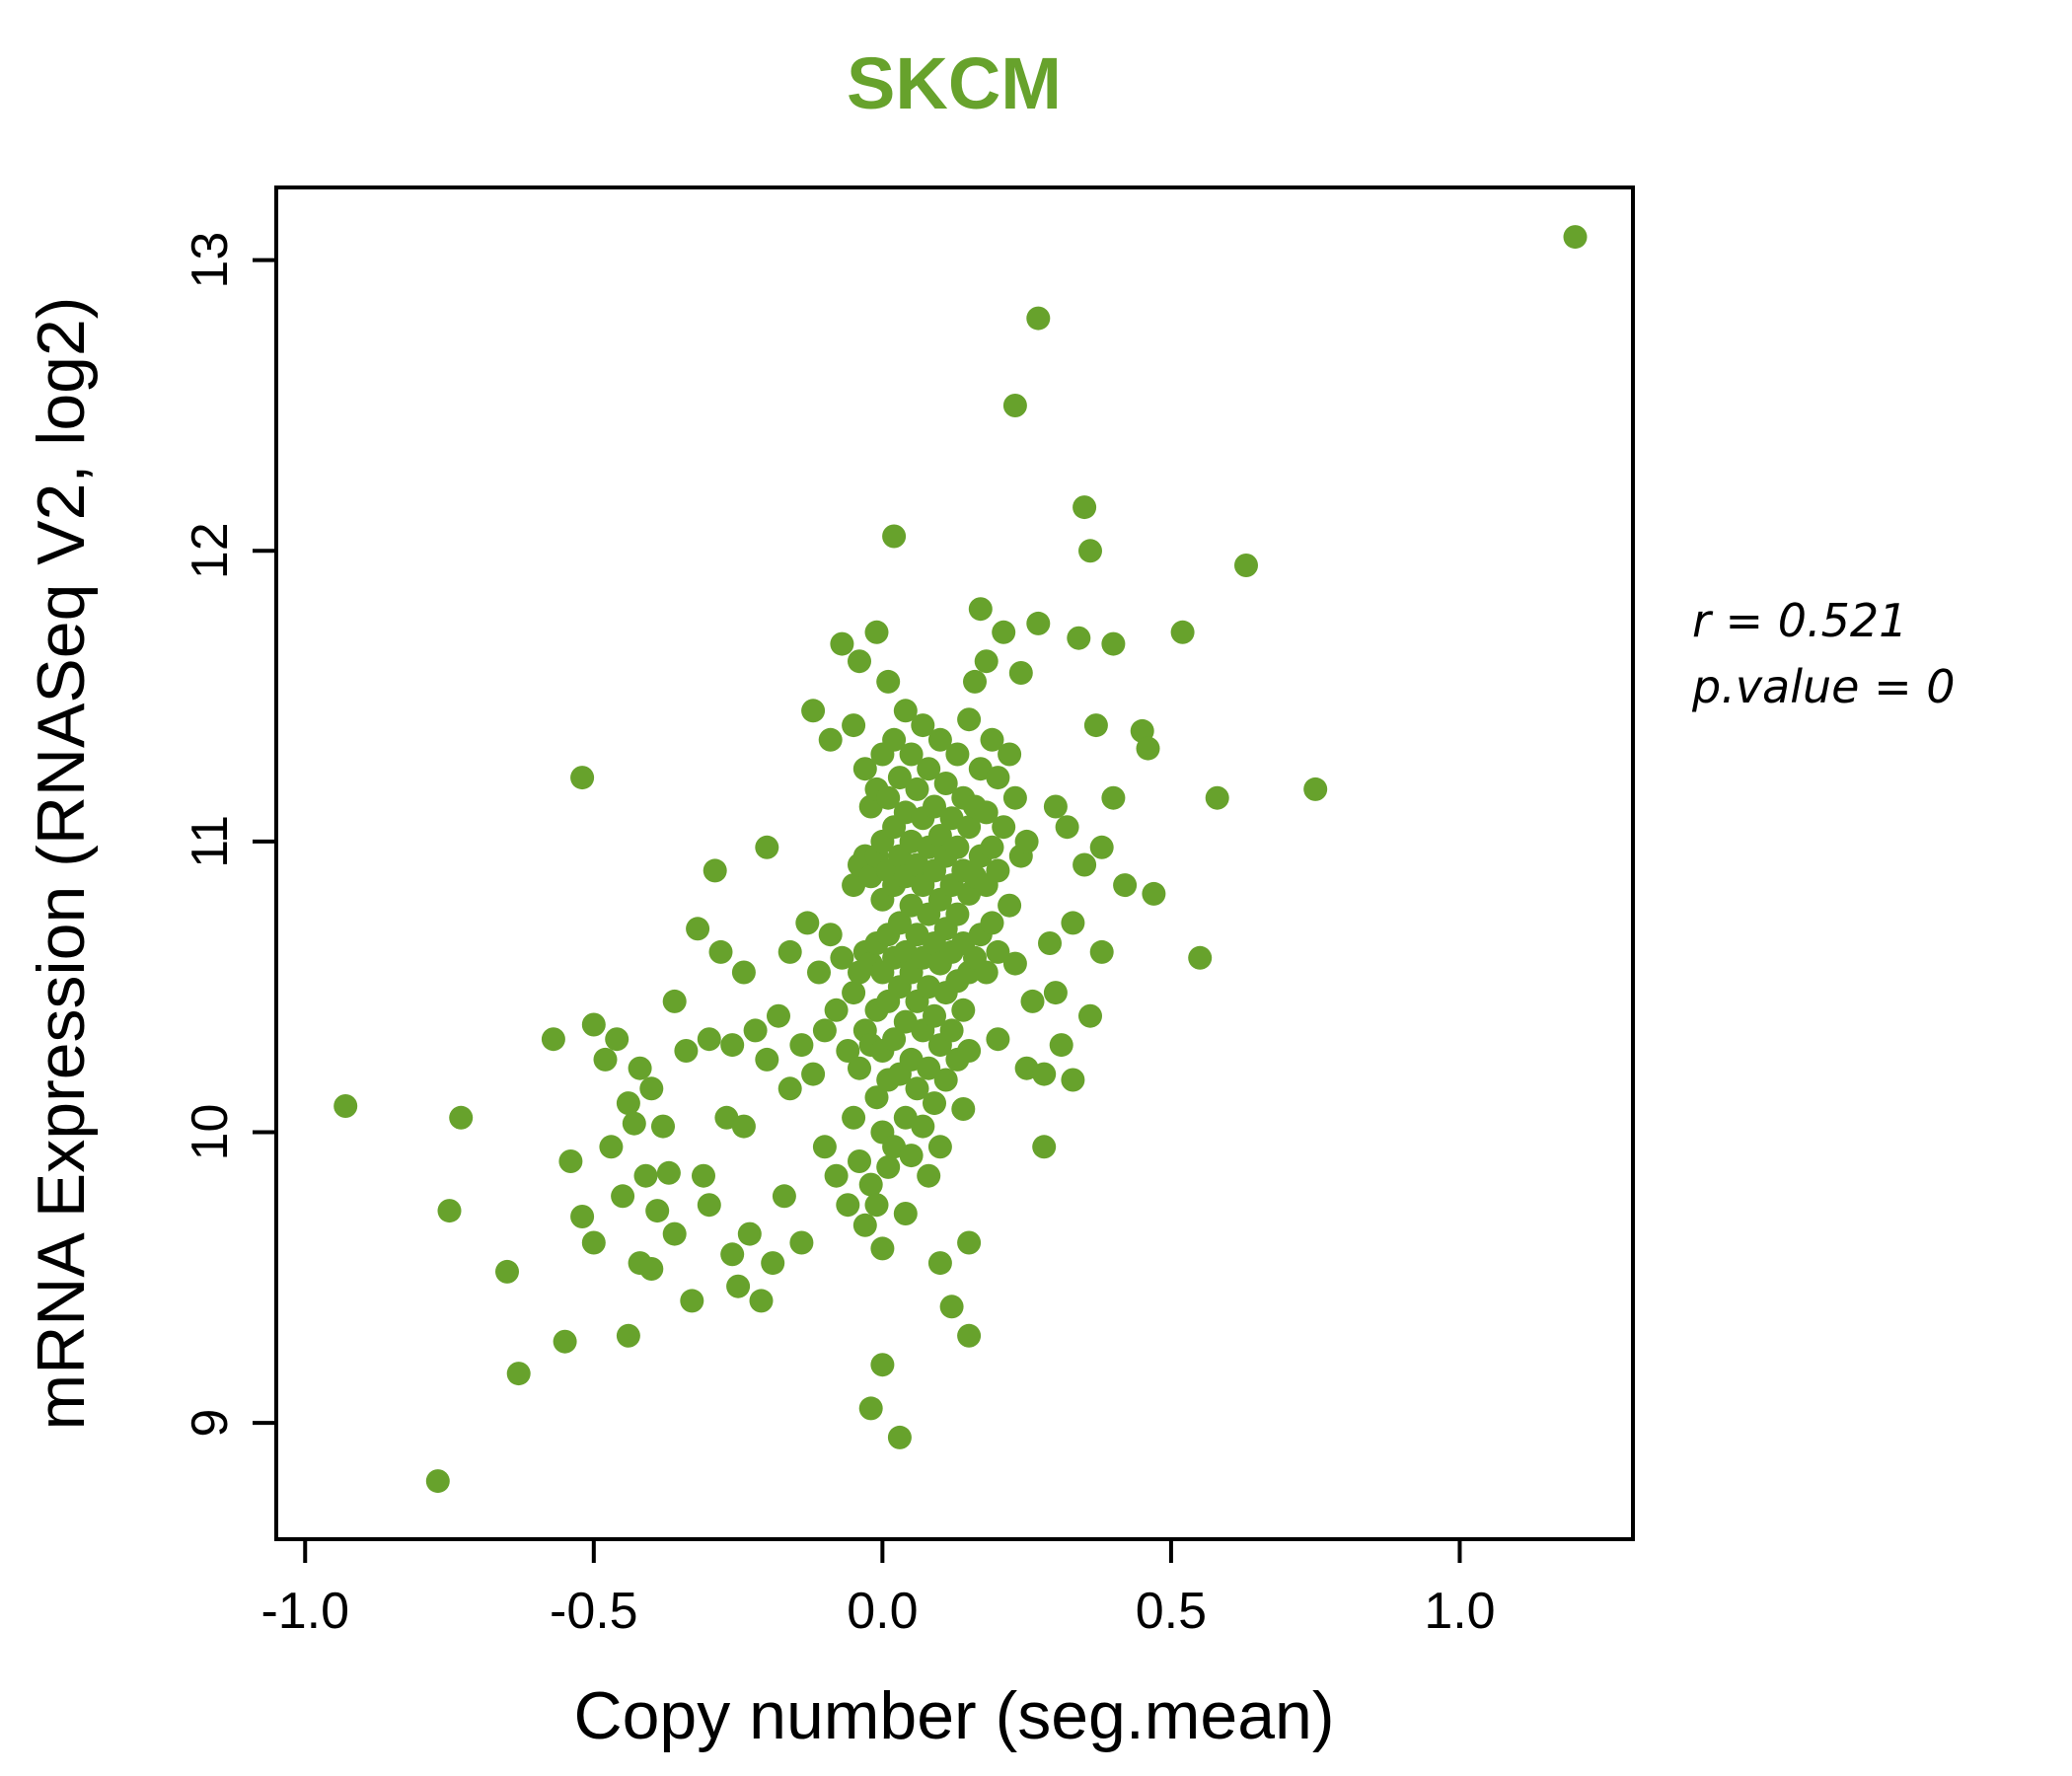 The height and width of the screenshot is (1776, 2072). What do you see at coordinates (883, 1611) in the screenshot?
I see `x-tick-label: 0.0` at bounding box center [883, 1611].